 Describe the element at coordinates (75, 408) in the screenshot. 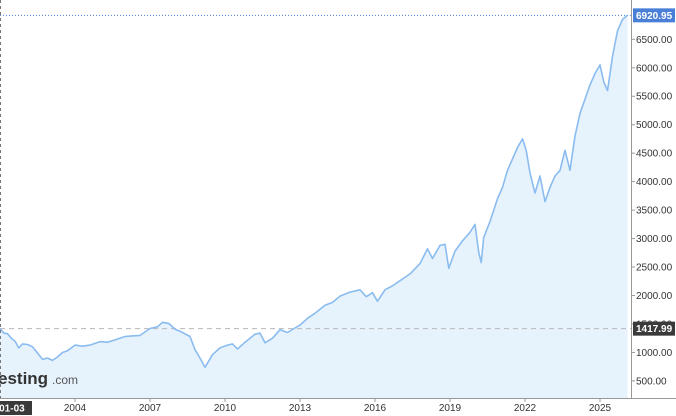

I see `x-tick-label: 2004` at that location.